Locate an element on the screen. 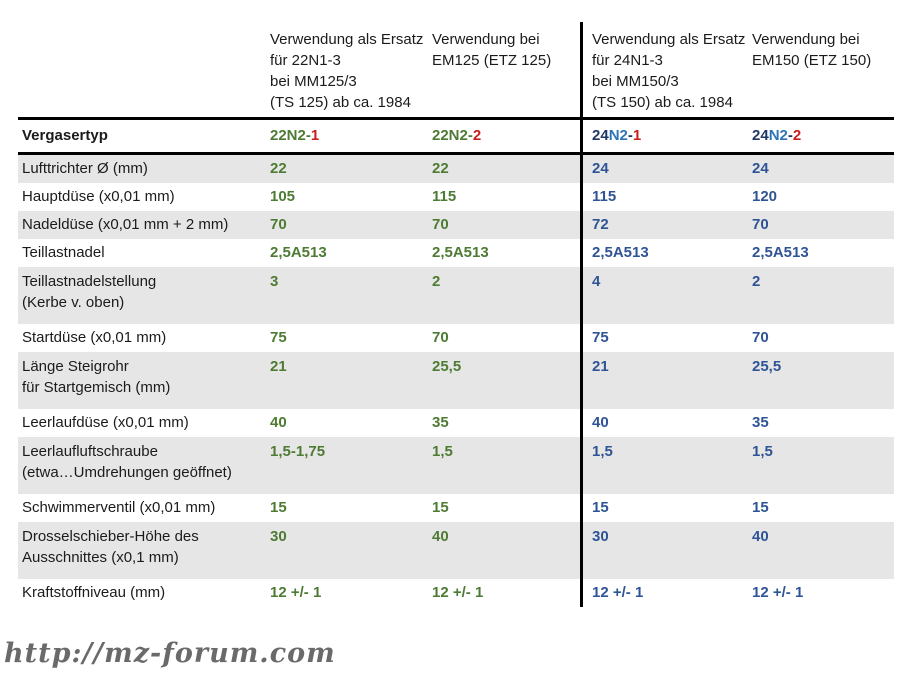  table-row: Lufttrichter Ø (mm) 22 22 24 24 is located at coordinates (456, 169).